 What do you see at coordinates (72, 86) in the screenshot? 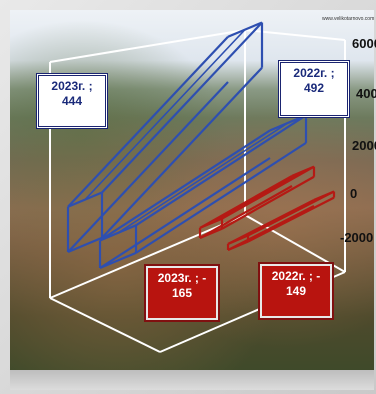
I see `data-label-category: 2023г. ;` at bounding box center [72, 86].